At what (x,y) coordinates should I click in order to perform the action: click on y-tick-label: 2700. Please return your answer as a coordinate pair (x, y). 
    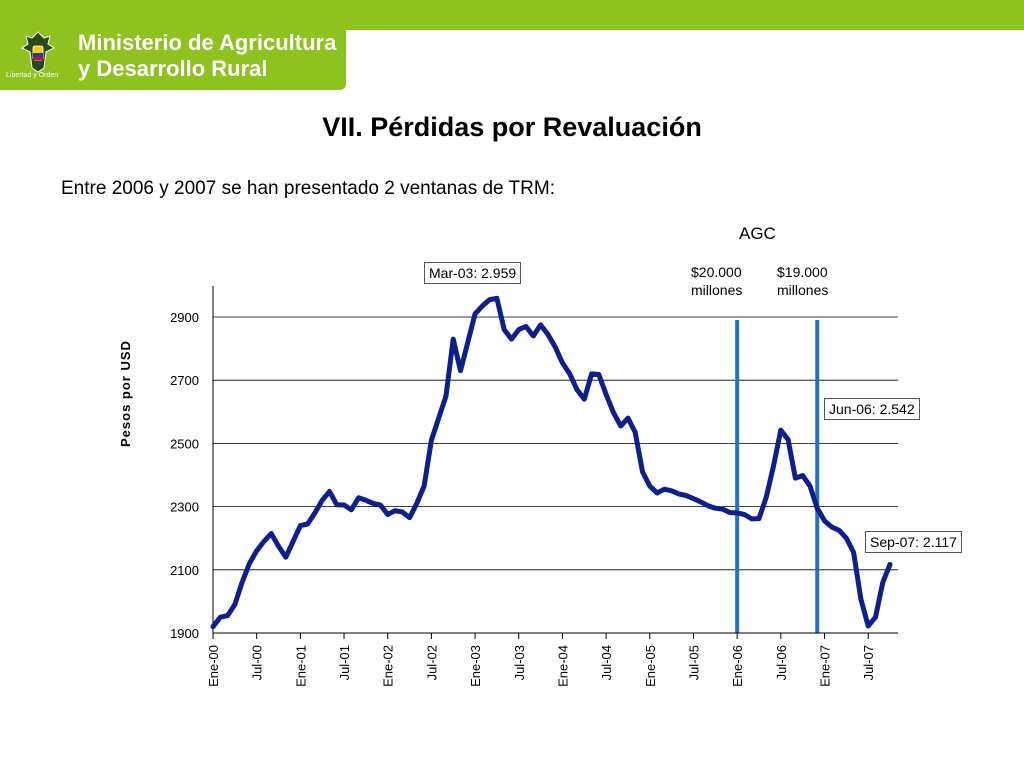
    Looking at the image, I should click on (184, 380).